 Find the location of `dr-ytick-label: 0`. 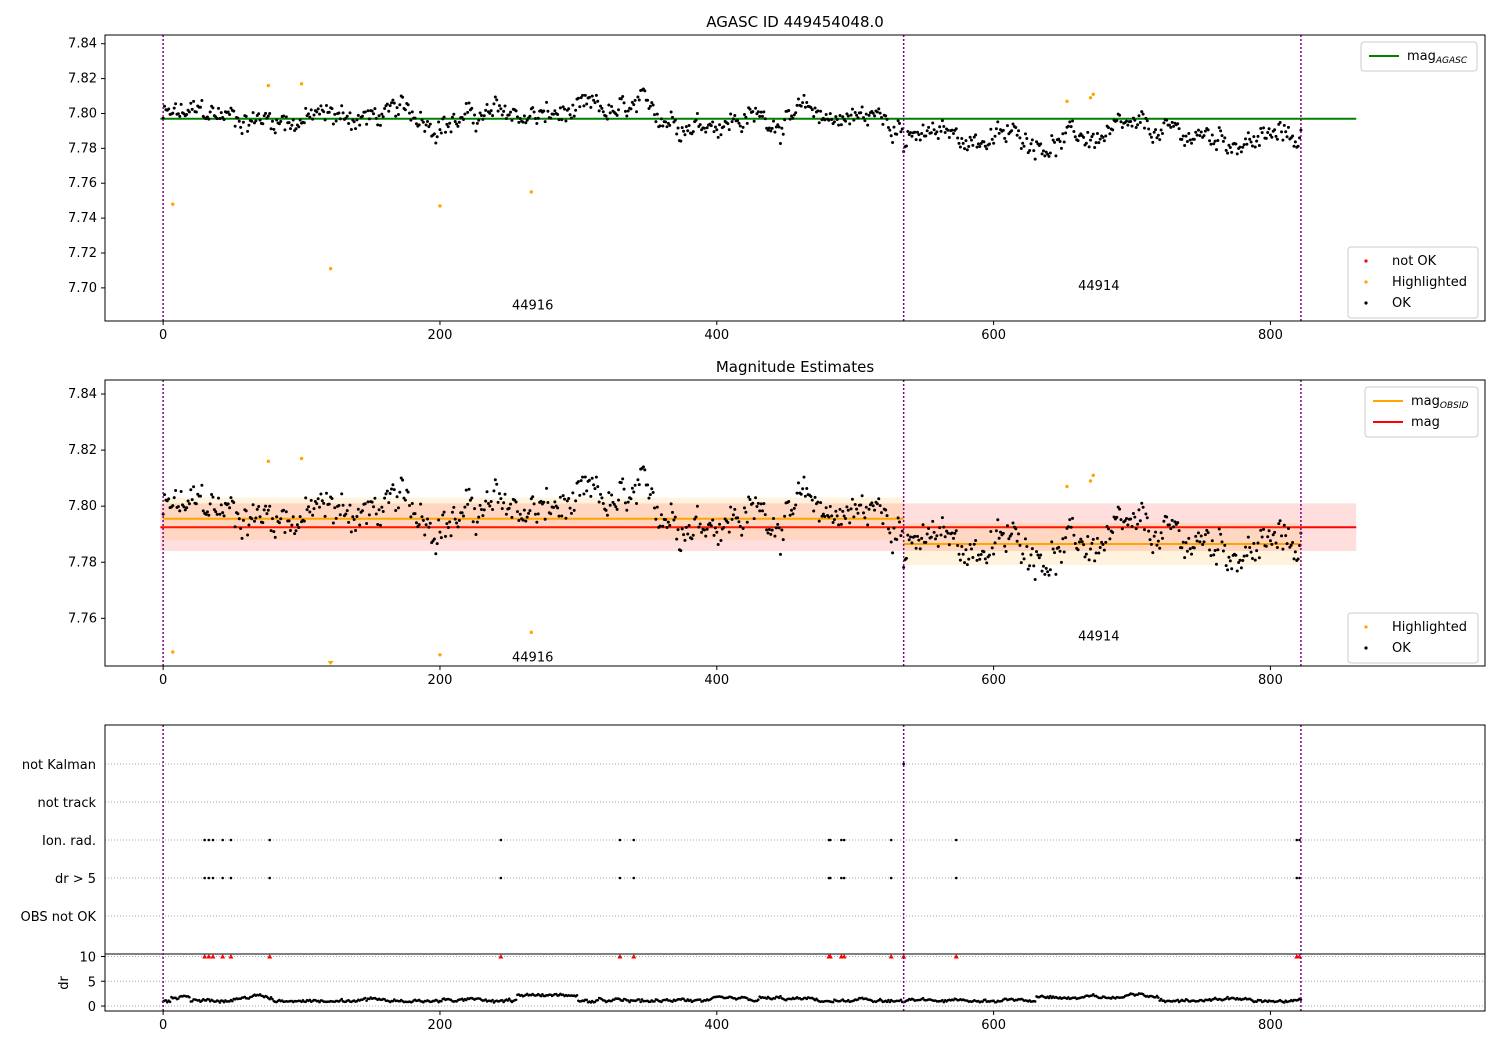

dr-ytick-label: 0 is located at coordinates (92, 1007).